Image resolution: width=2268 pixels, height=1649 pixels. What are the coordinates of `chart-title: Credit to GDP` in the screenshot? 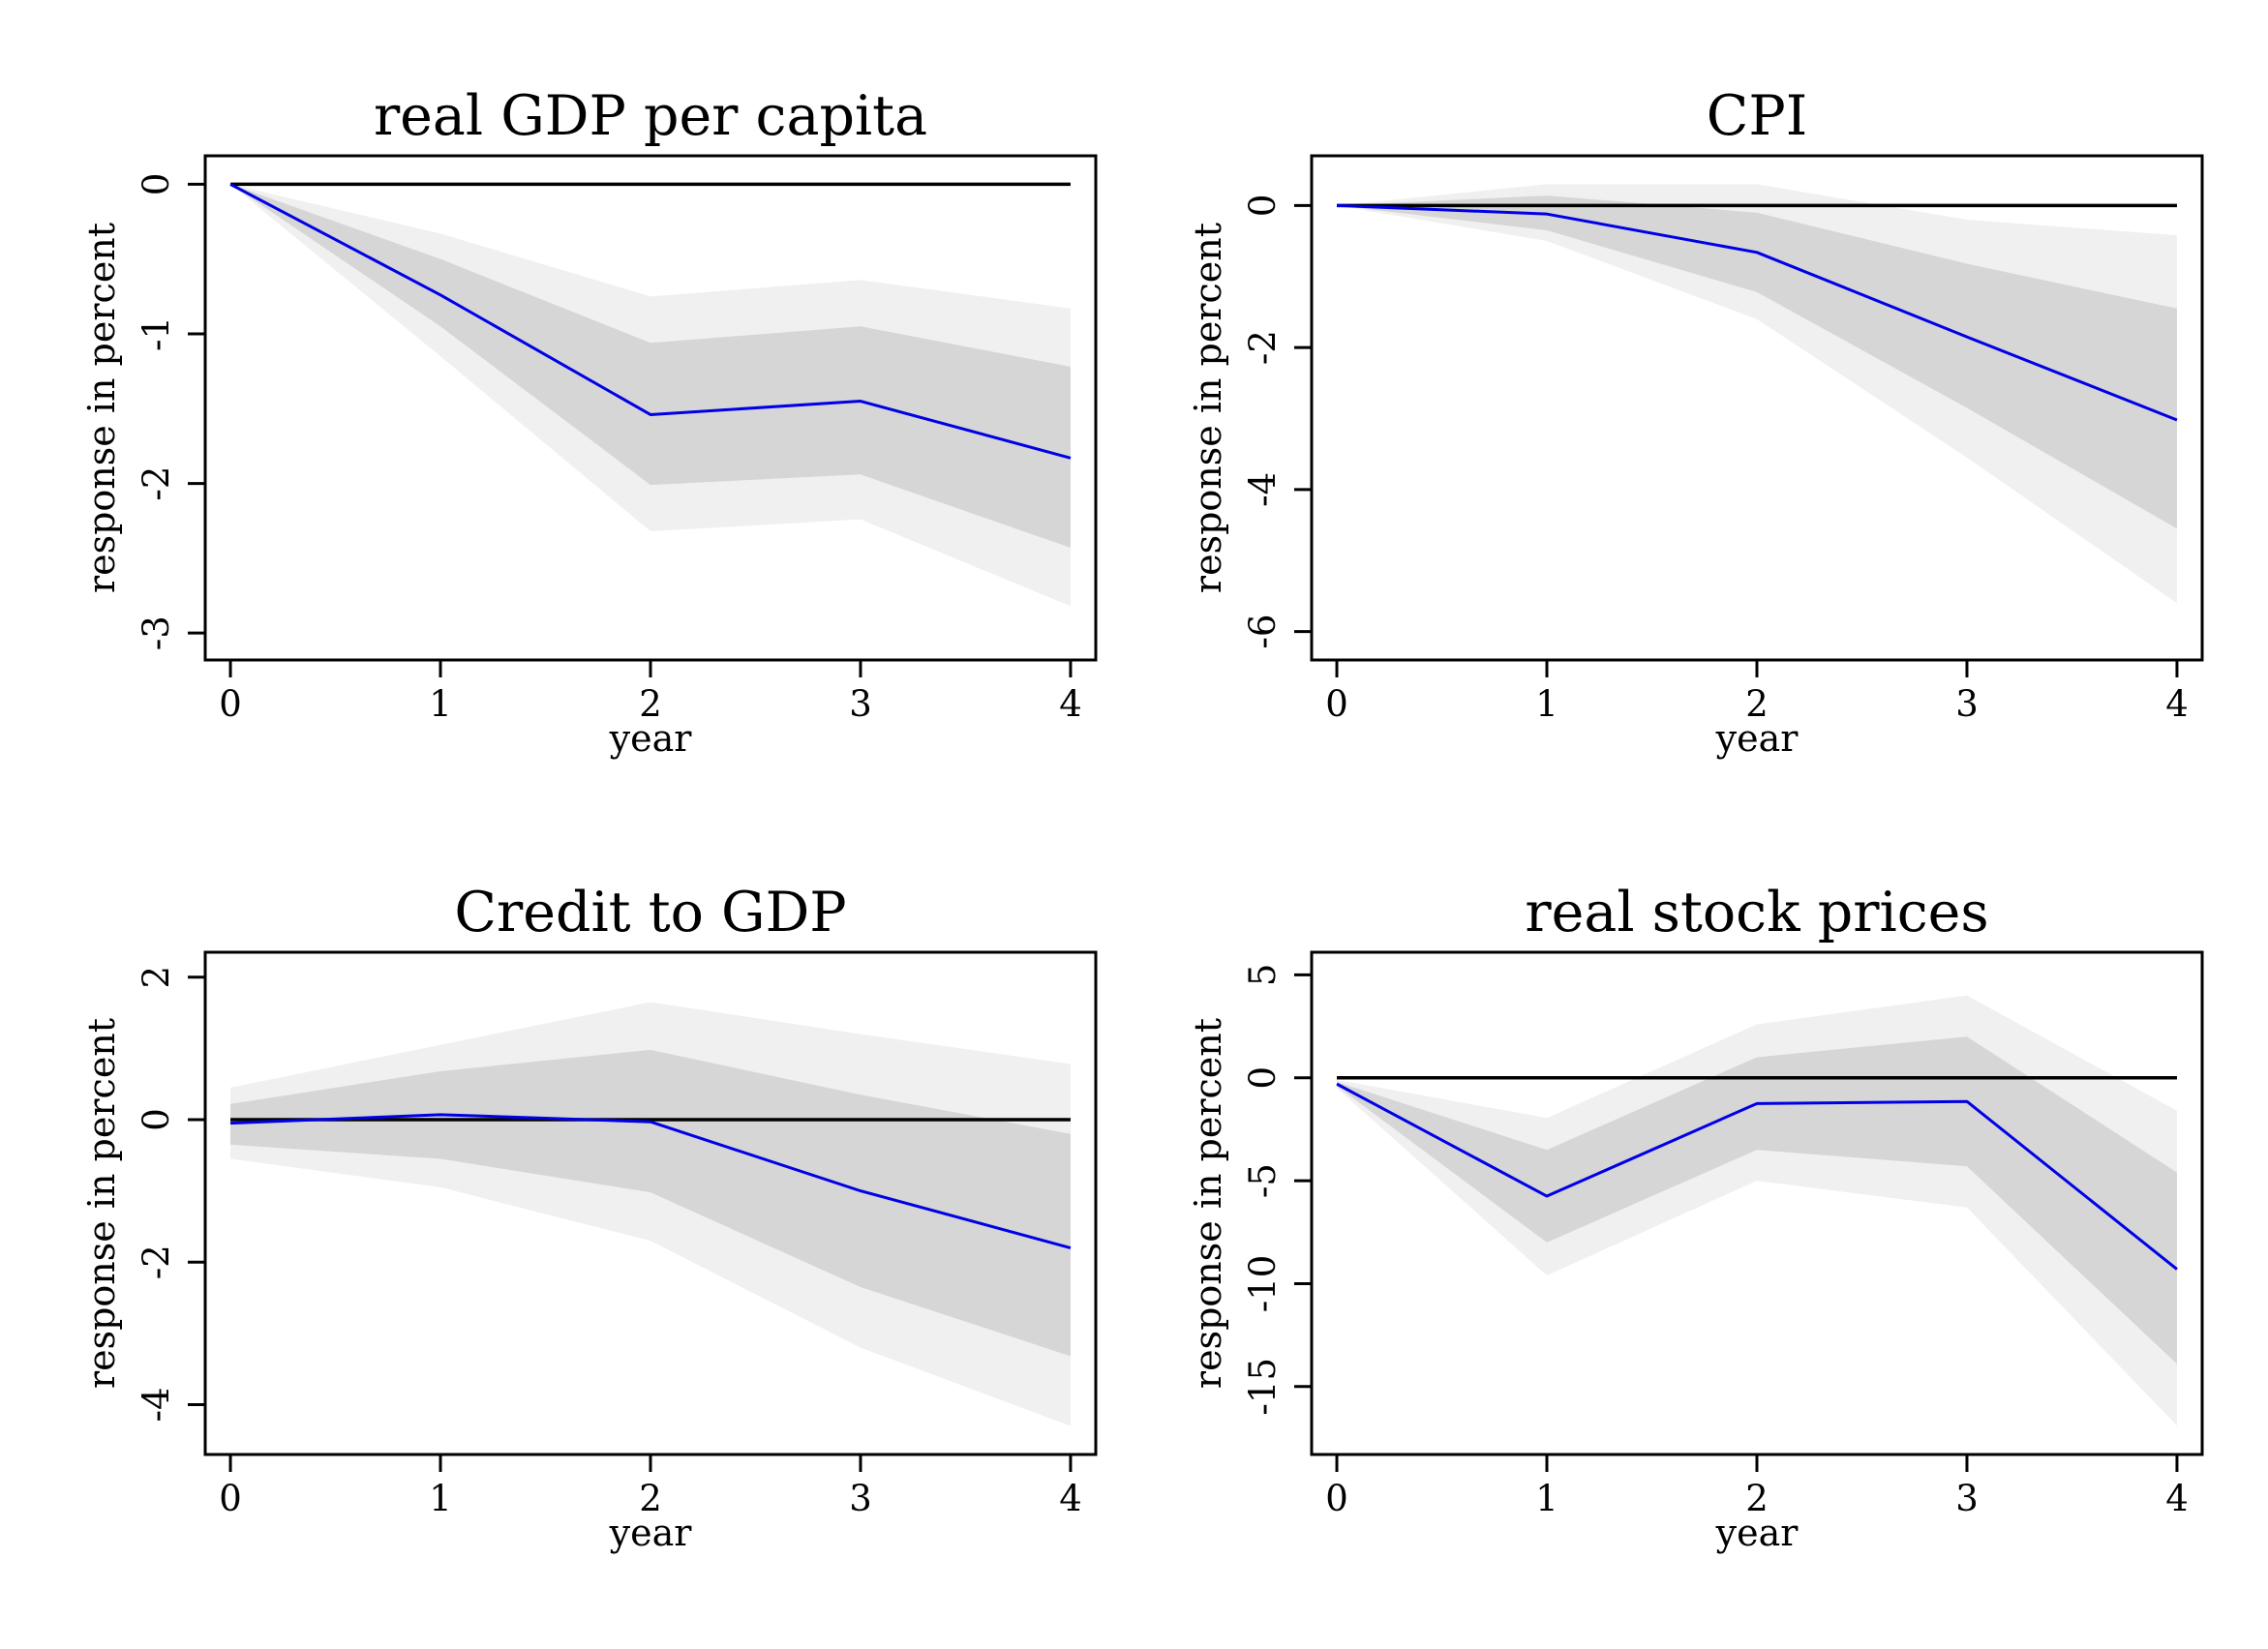 It's located at (650, 913).